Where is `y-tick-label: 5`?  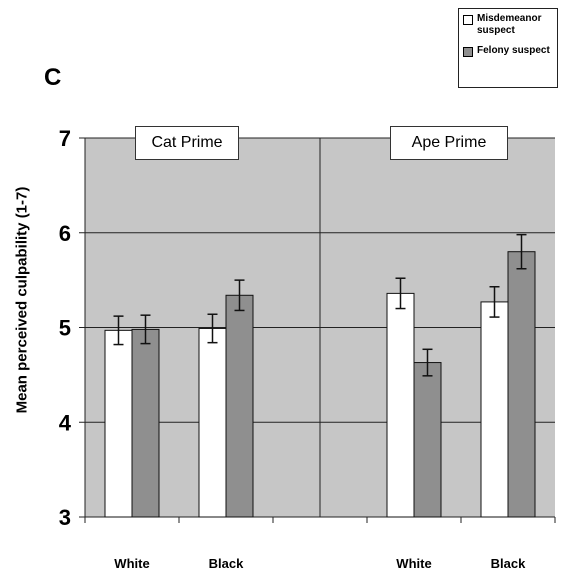 y-tick-label: 5 is located at coordinates (65, 328).